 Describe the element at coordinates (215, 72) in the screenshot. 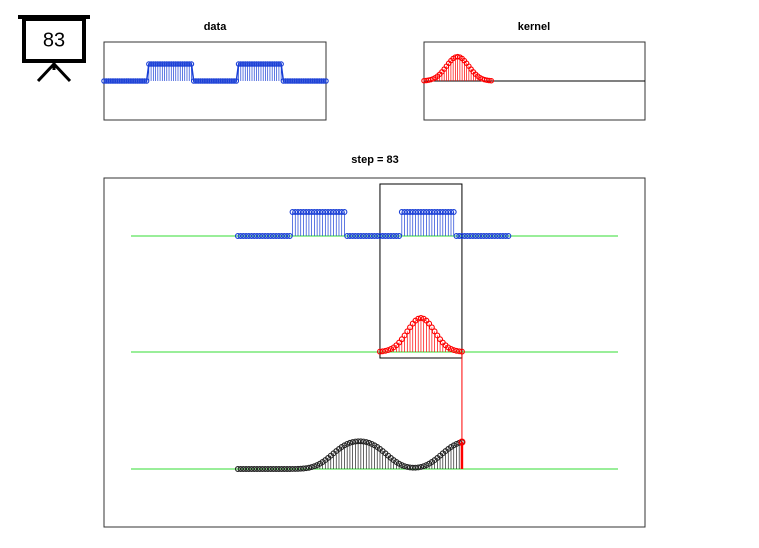

I see `data-line` at that location.